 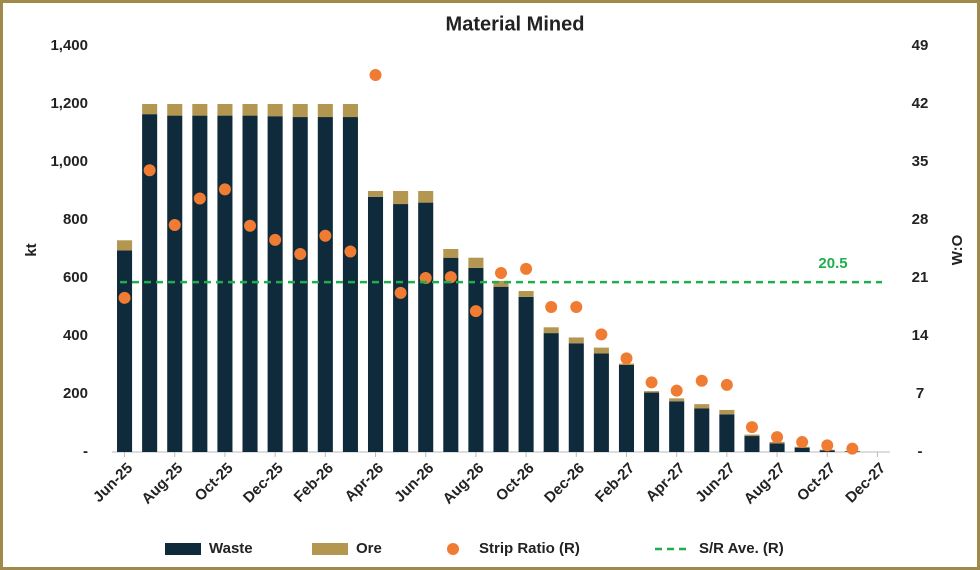 What do you see at coordinates (75, 393) in the screenshot?
I see `y-tick-label: 200` at bounding box center [75, 393].